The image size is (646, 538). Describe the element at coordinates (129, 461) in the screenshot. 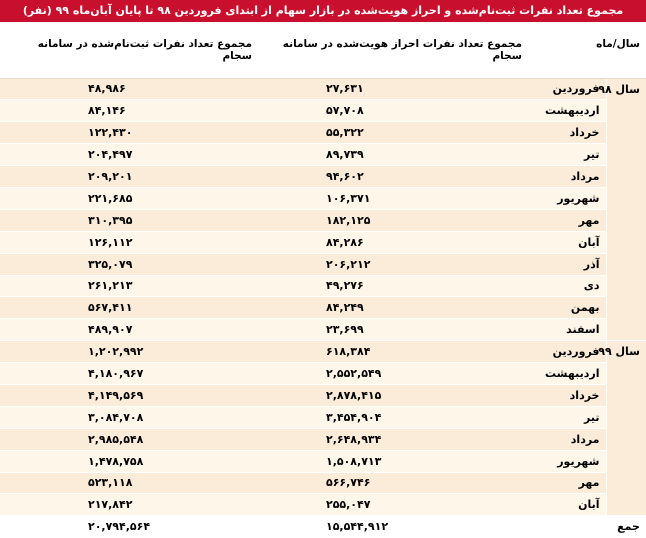

I see `registered-cell: ۱,۴۷۸,۷۵۸` at that location.